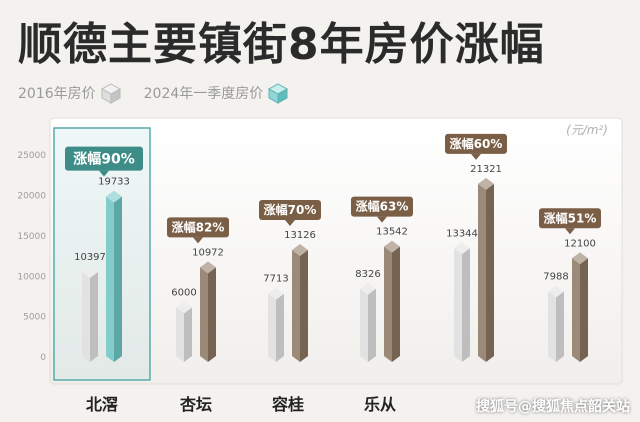  What do you see at coordinates (278, 93) in the screenshot?
I see `cube-teal-icon` at bounding box center [278, 93].